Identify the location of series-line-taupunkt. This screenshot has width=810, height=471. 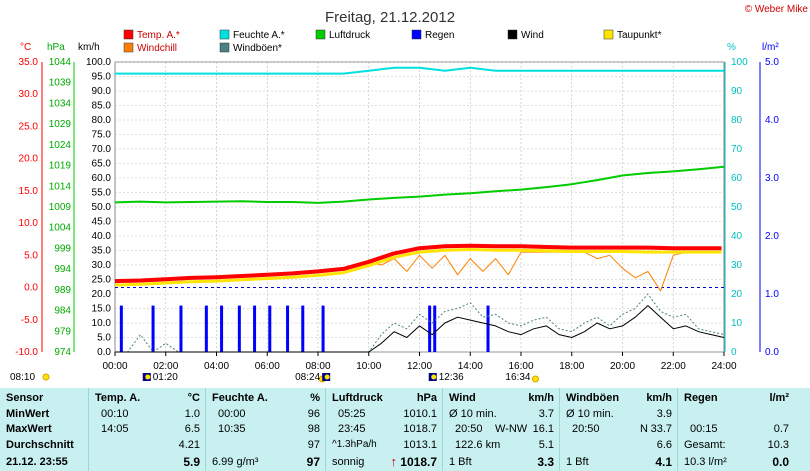
(418, 267).